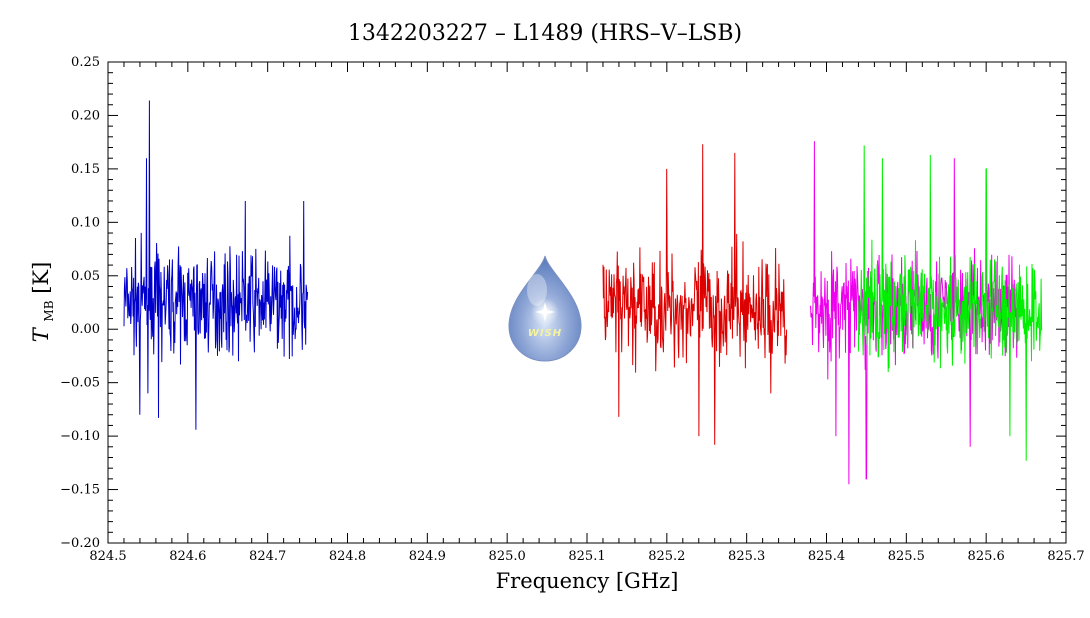  Describe the element at coordinates (80, 543) in the screenshot. I see `y-tick-label: −0.20` at that location.